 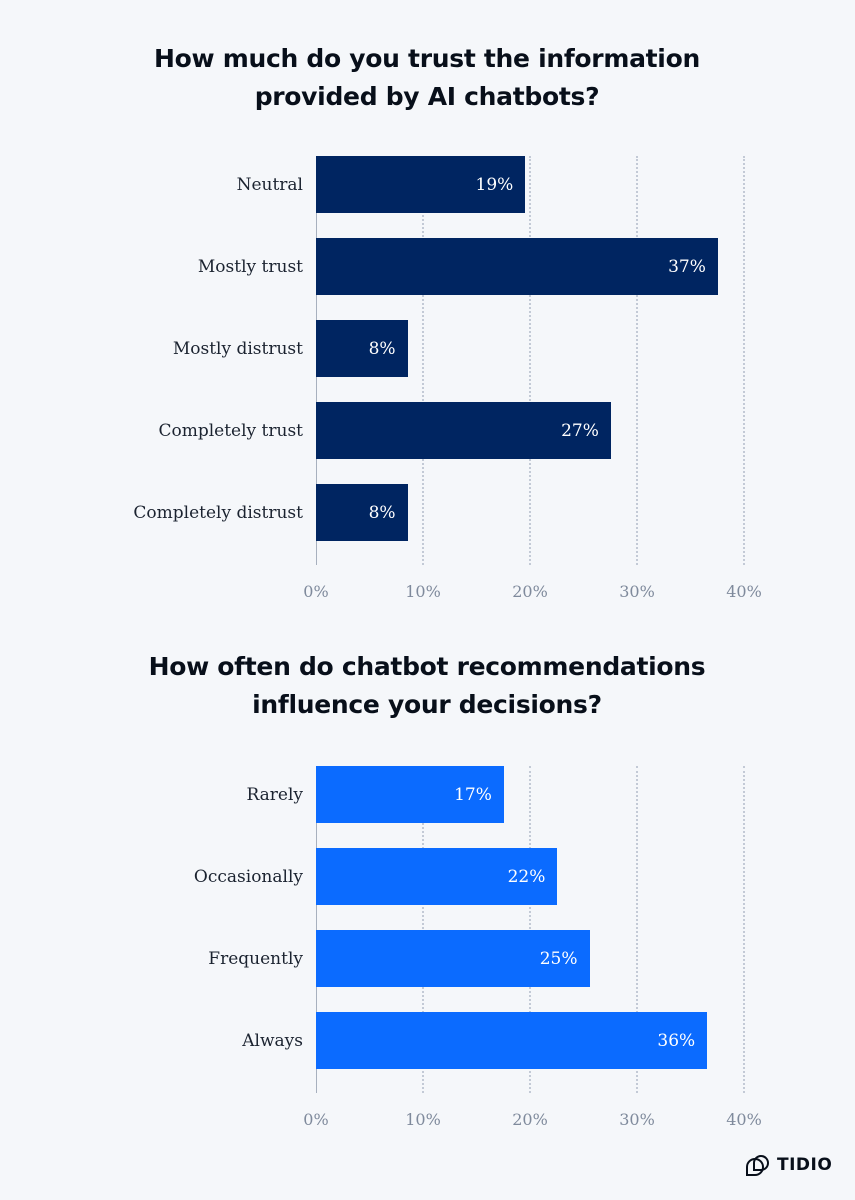 I want to click on data-label: 17%, so click(x=473, y=794).